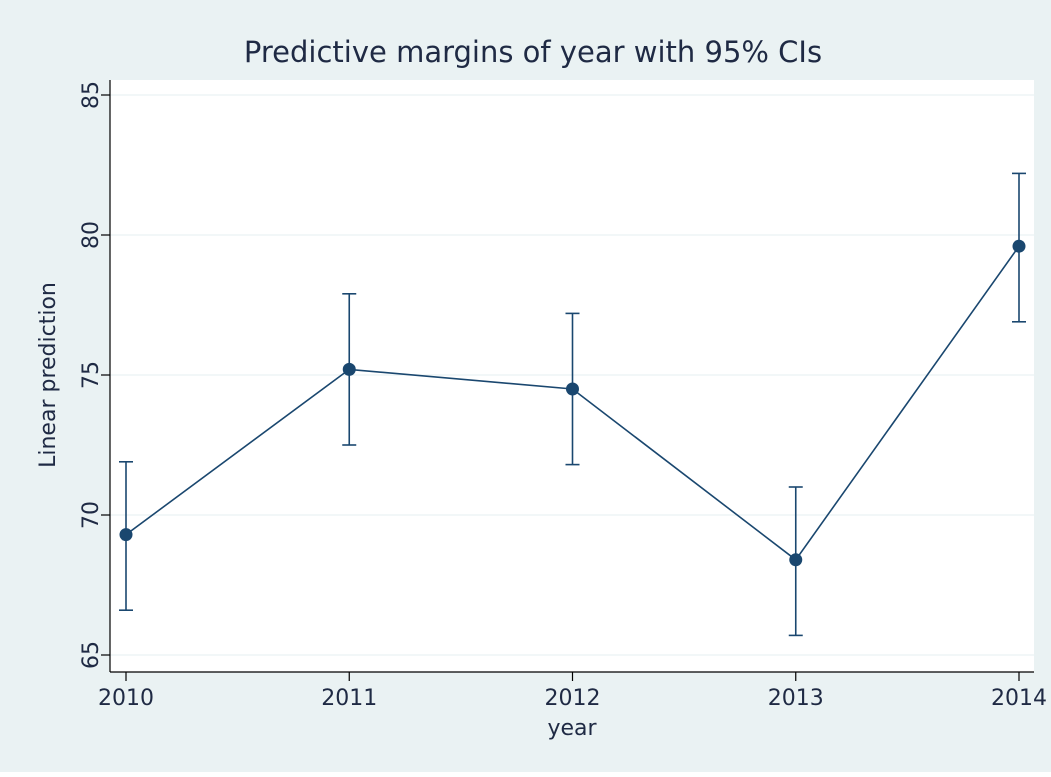 The image size is (1051, 777). I want to click on chart-title: Predictive margins of year with 95% CIs, so click(533, 52).